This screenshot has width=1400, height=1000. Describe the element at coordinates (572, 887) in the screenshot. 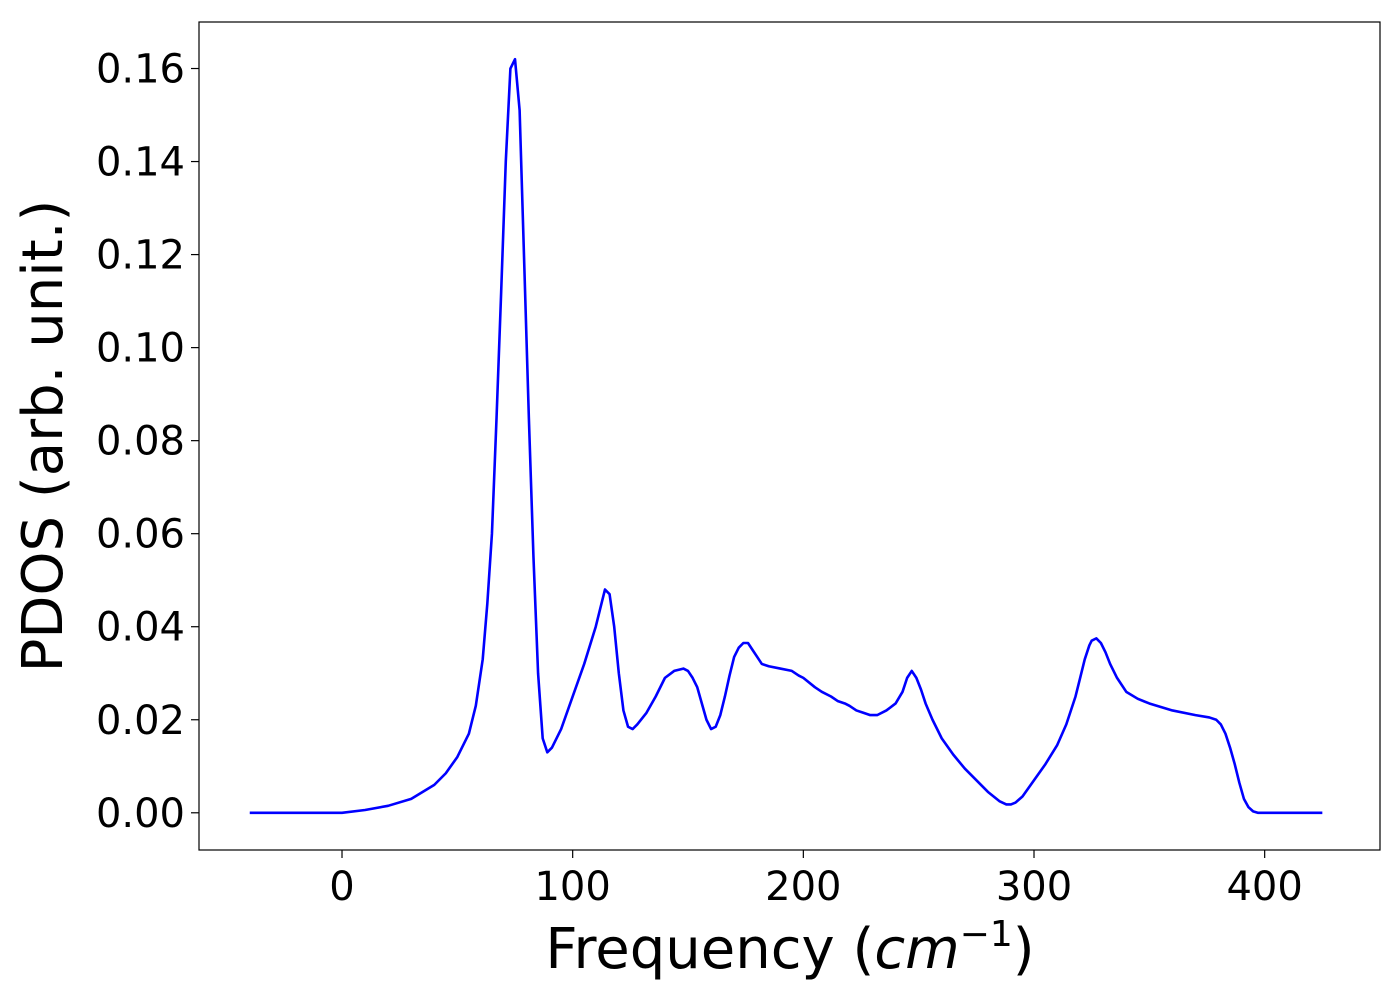

I see `x-tick-label: 100` at that location.